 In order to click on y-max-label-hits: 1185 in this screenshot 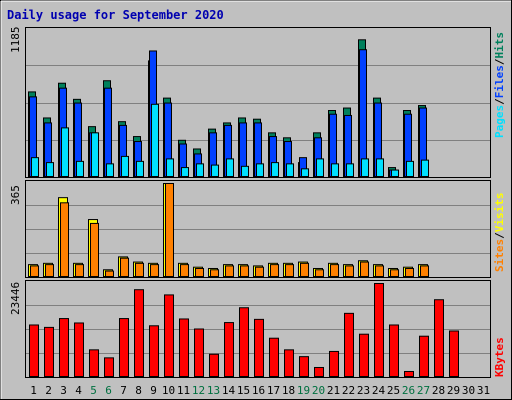, I will do `click(15, 40)`.